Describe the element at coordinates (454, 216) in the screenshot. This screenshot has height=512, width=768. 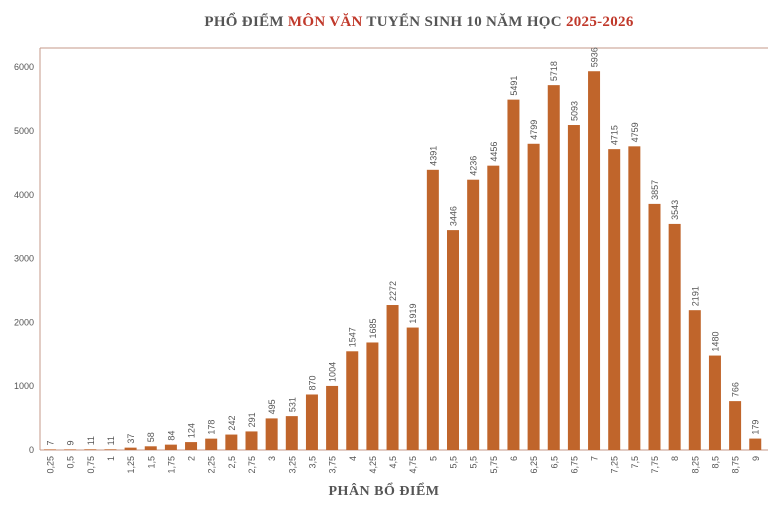
I see `bar-value-label: 3446` at that location.